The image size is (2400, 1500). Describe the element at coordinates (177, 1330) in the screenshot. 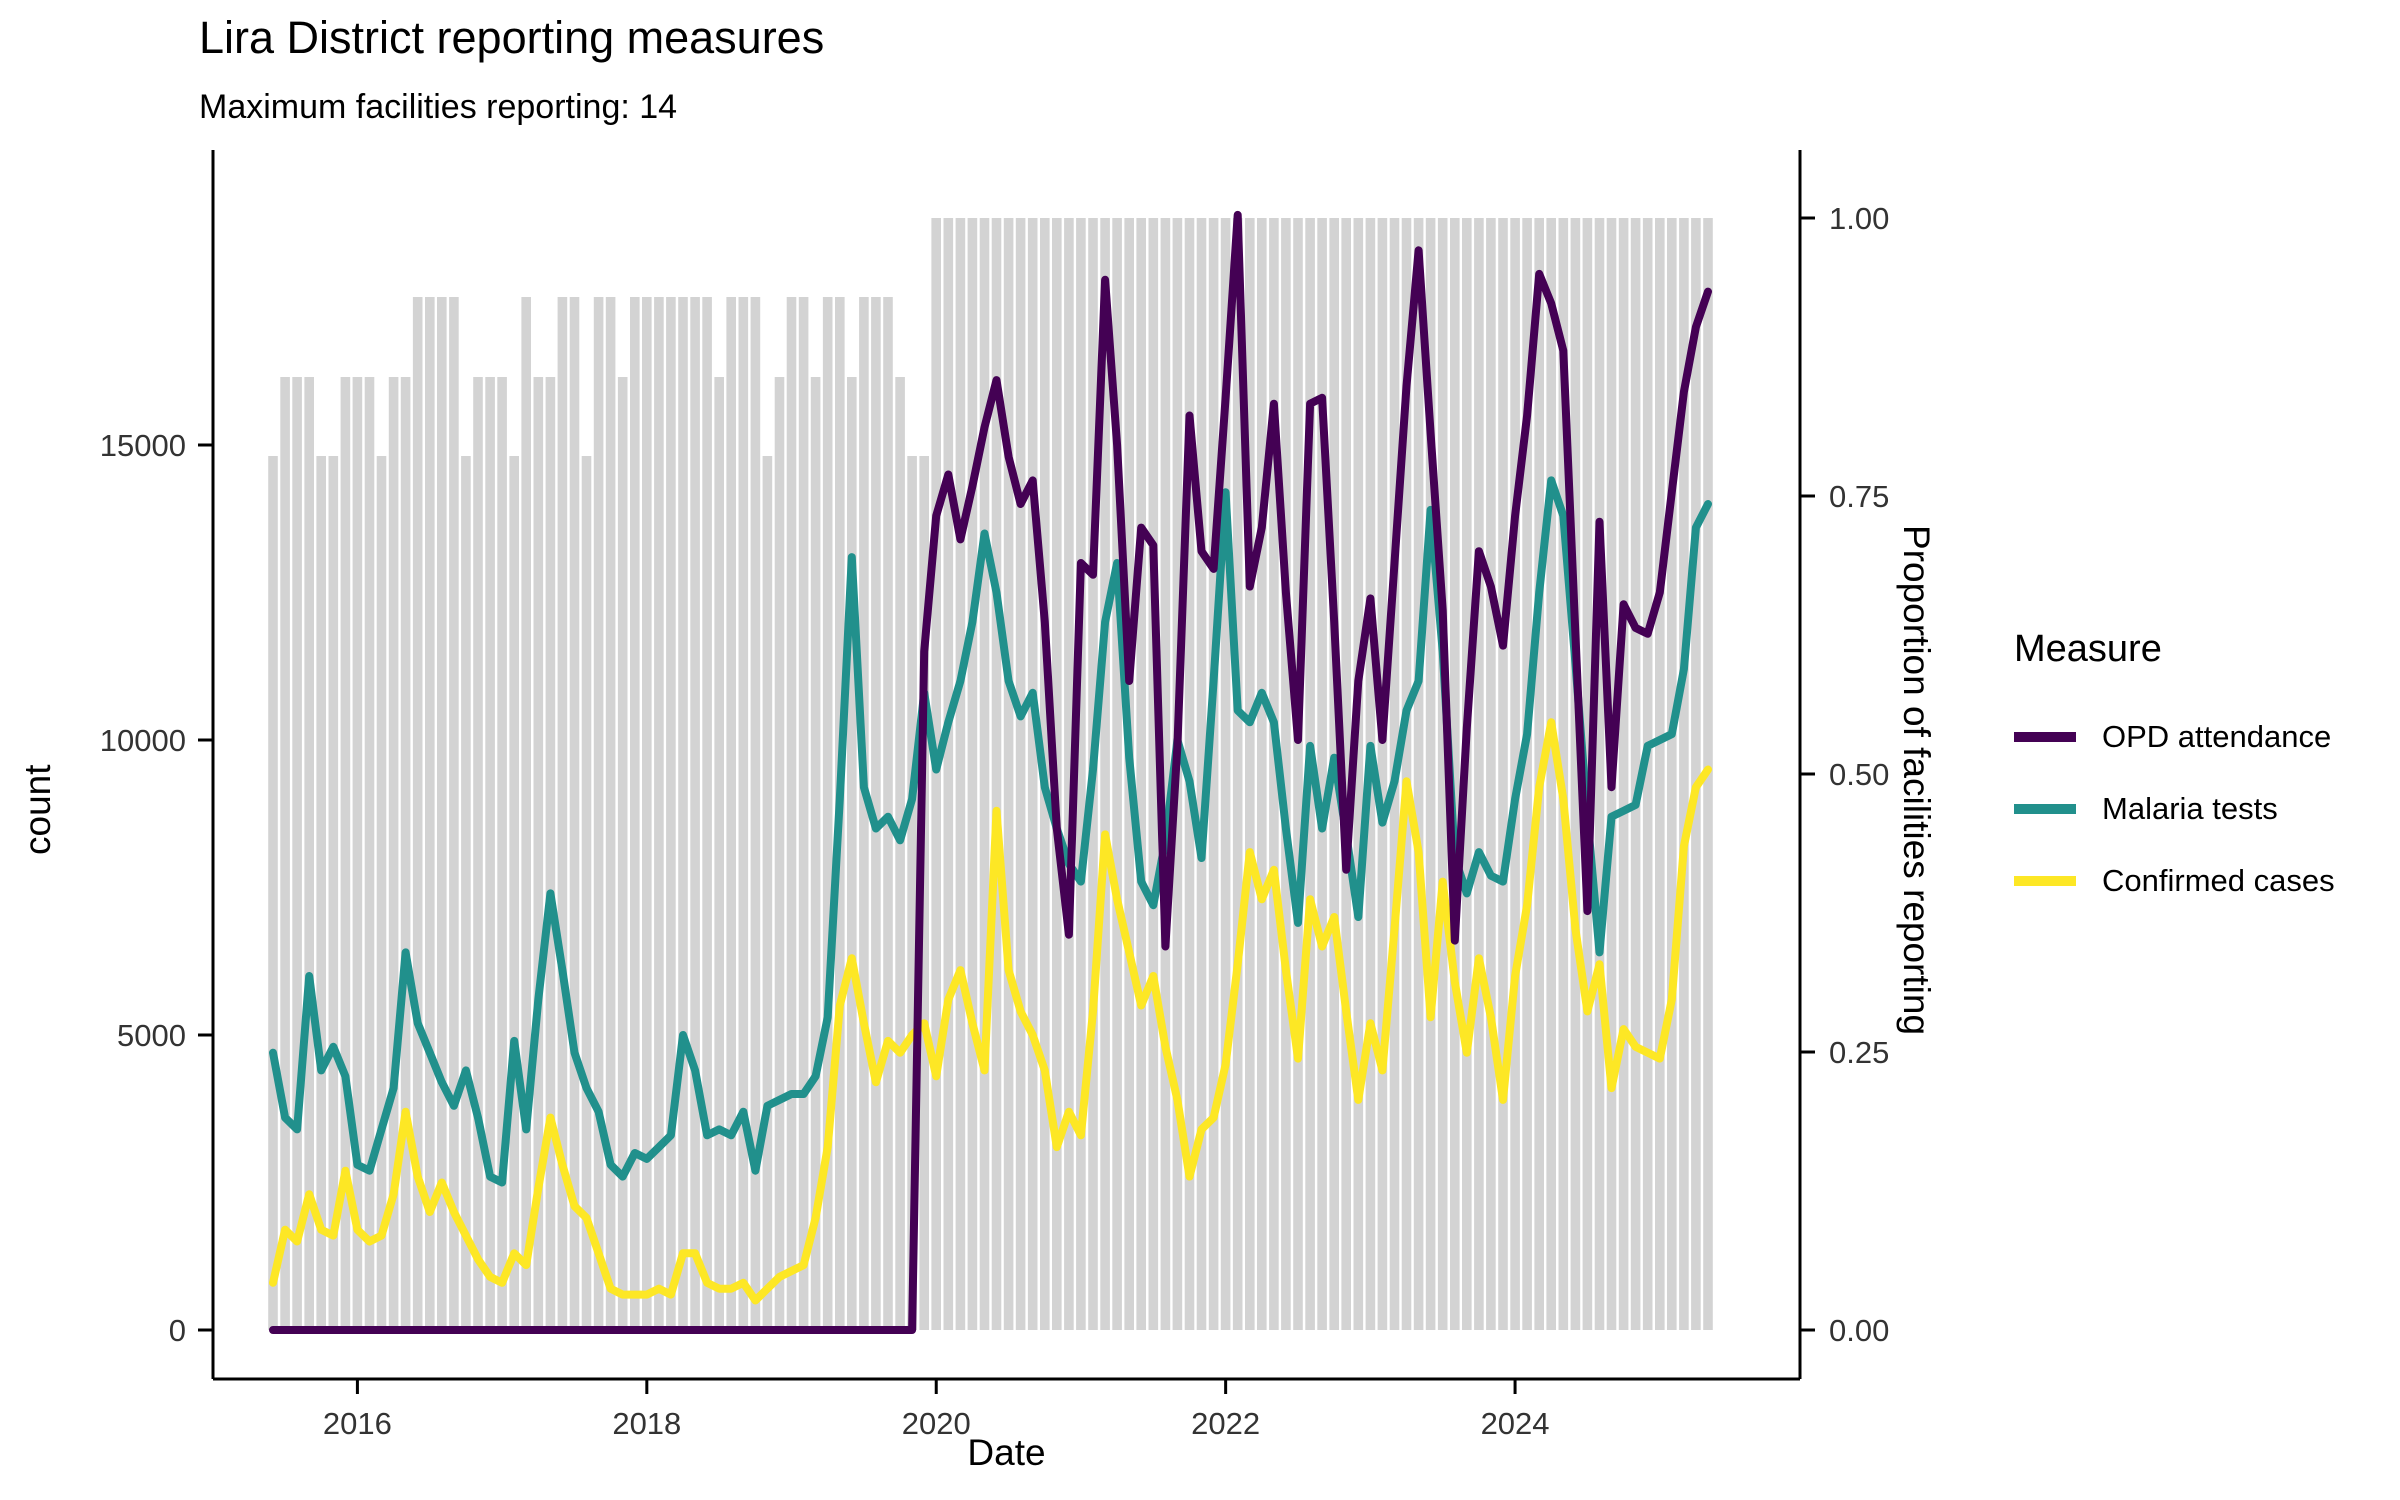

I see `y-left-tick-label: 0` at that location.